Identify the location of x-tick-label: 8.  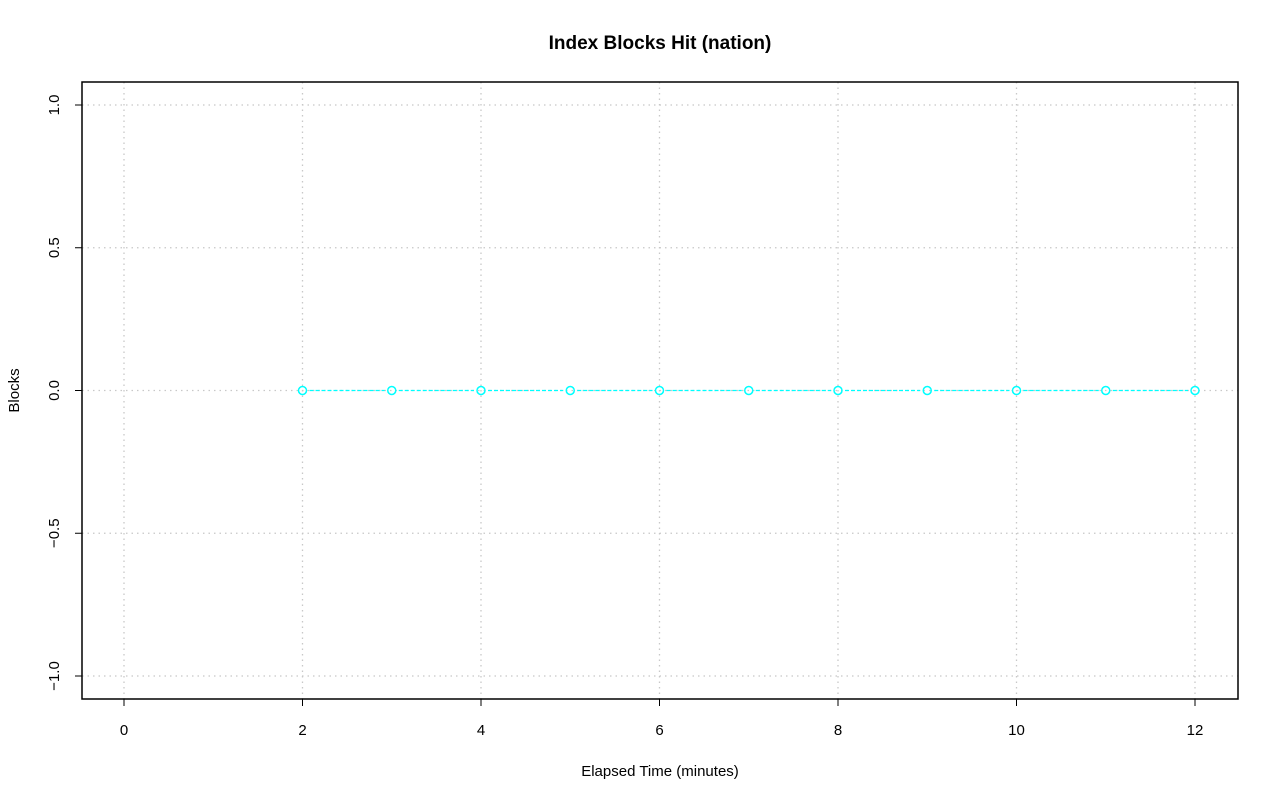
(838, 730).